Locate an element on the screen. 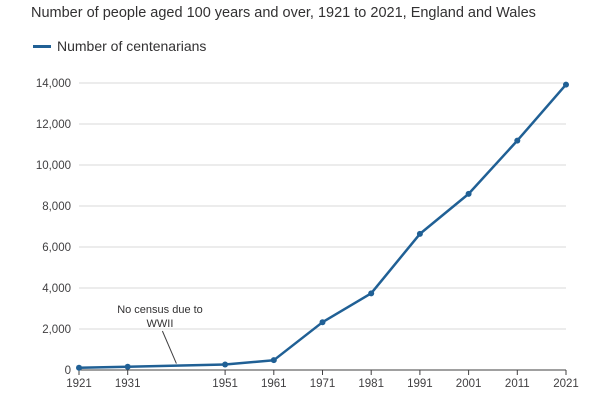 This screenshot has width=600, height=400. y-tick-label: 12,000 is located at coordinates (53, 125).